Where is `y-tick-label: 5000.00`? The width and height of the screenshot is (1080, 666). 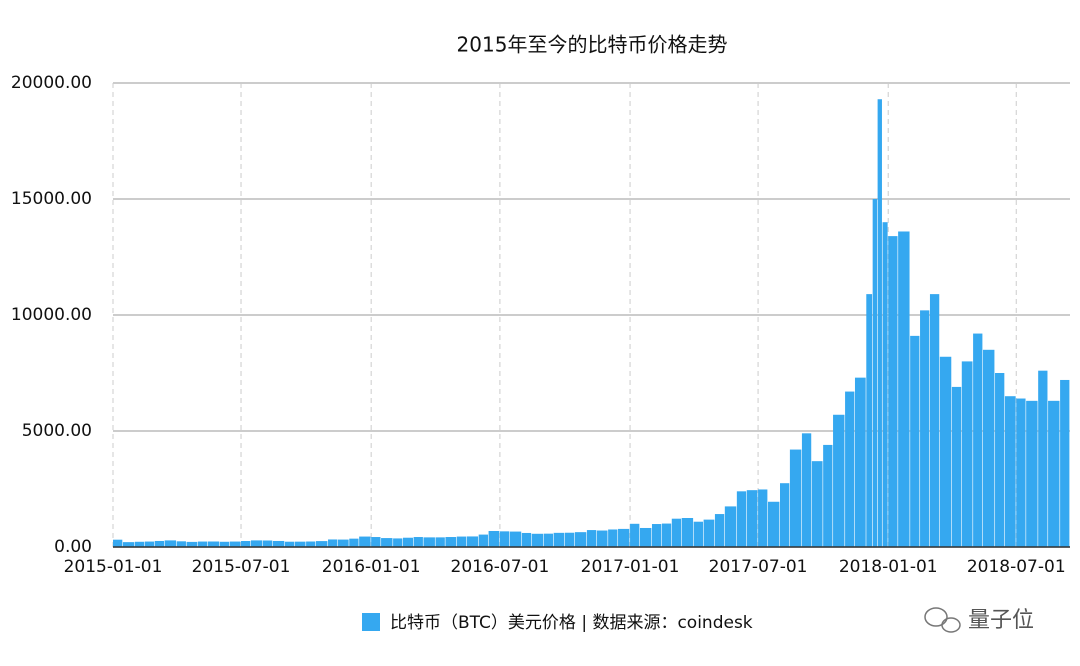 y-tick-label: 5000.00 is located at coordinates (57, 431).